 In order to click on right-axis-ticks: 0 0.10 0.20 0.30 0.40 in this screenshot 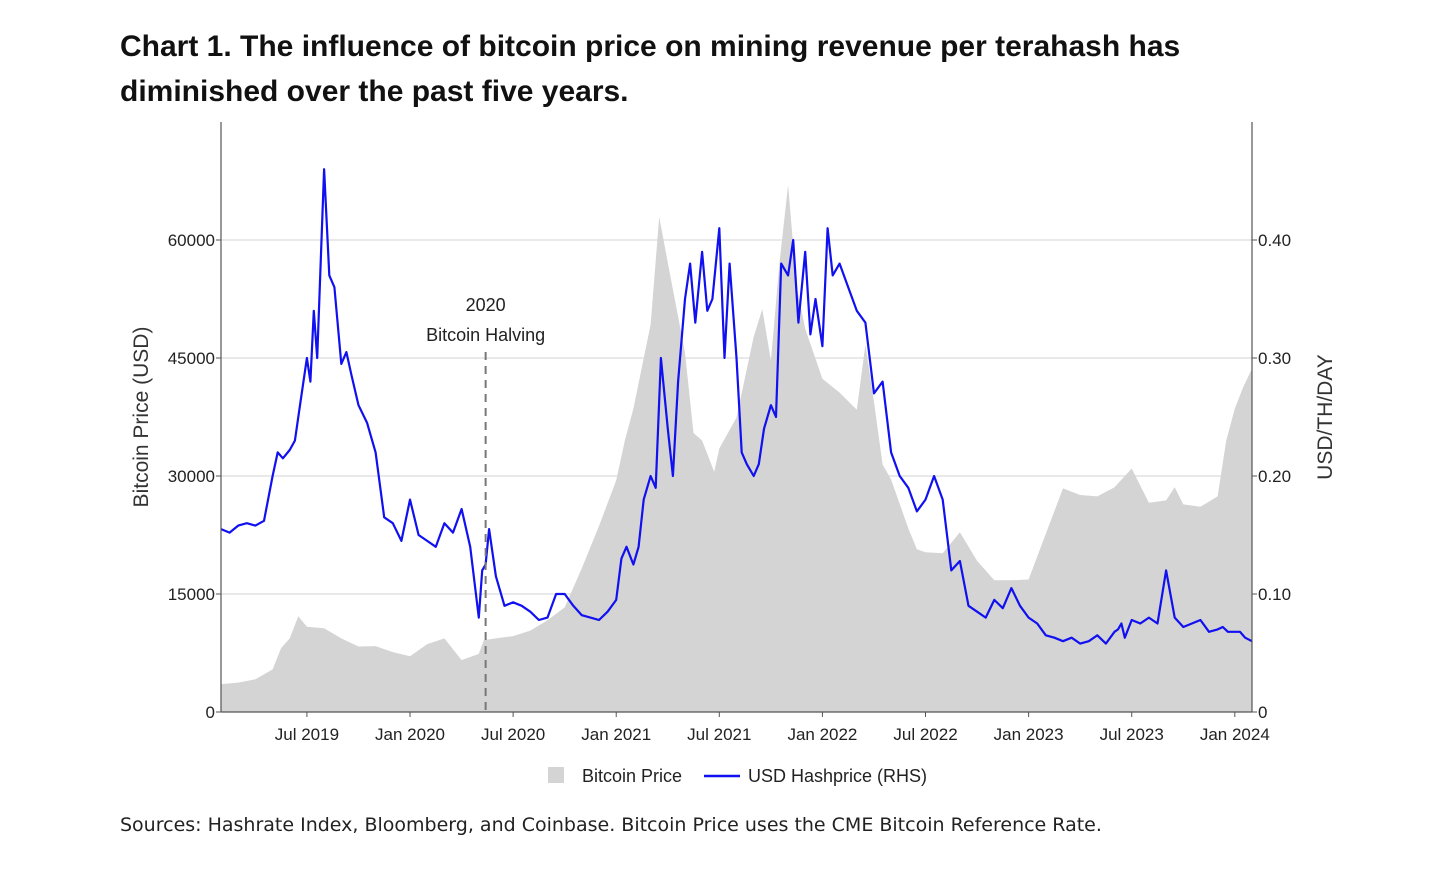, I will do `click(1271, 476)`.